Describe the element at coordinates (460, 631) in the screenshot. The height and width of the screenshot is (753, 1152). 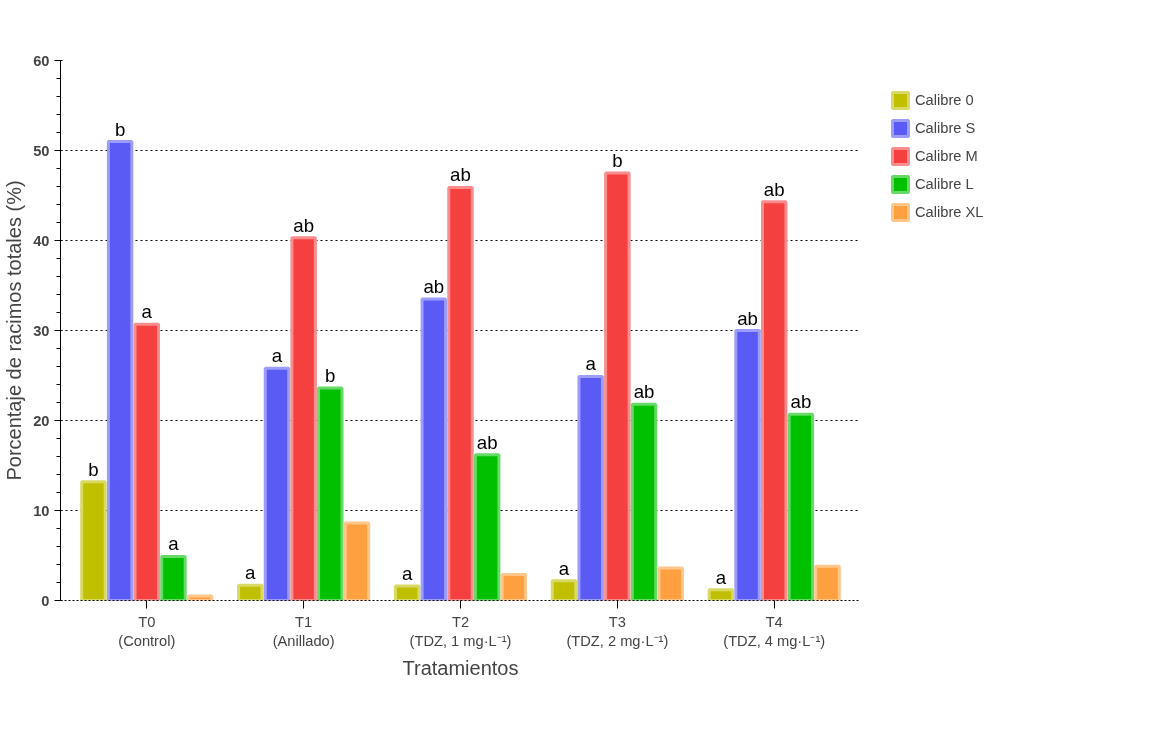
I see `x-tick-label: T2 (TDZ, 1 mg·L⁻¹)` at that location.